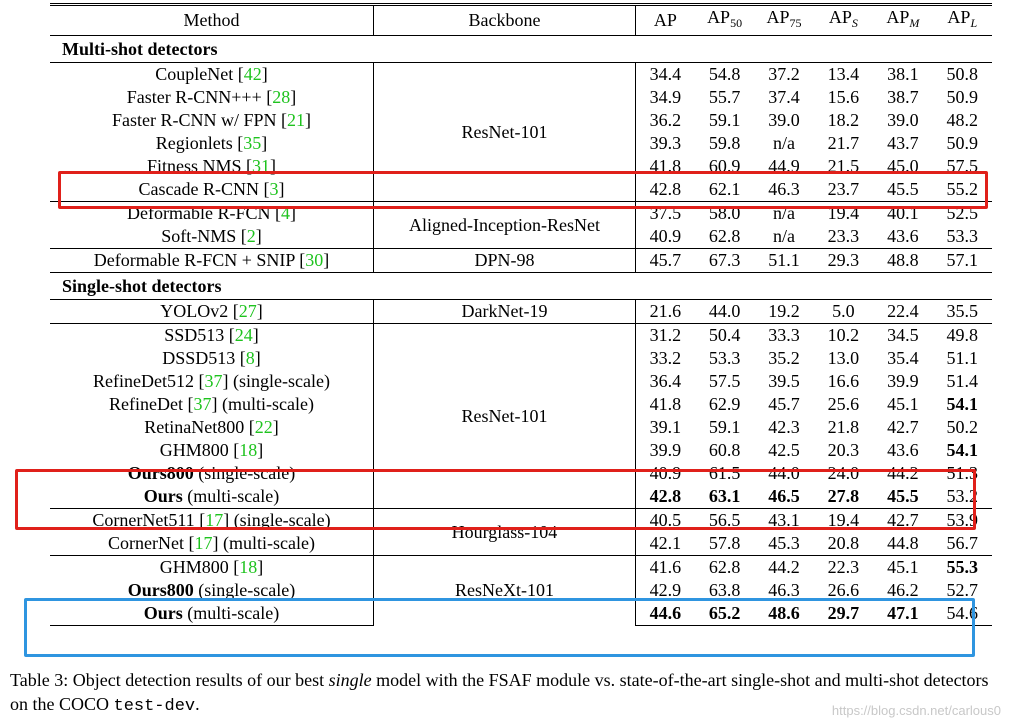 This screenshot has width=1011, height=727. Describe the element at coordinates (521, 143) in the screenshot. I see `table-row: Regionlets [35] 39.3 59.8 n/a 21.7 43.7 50.9` at that location.